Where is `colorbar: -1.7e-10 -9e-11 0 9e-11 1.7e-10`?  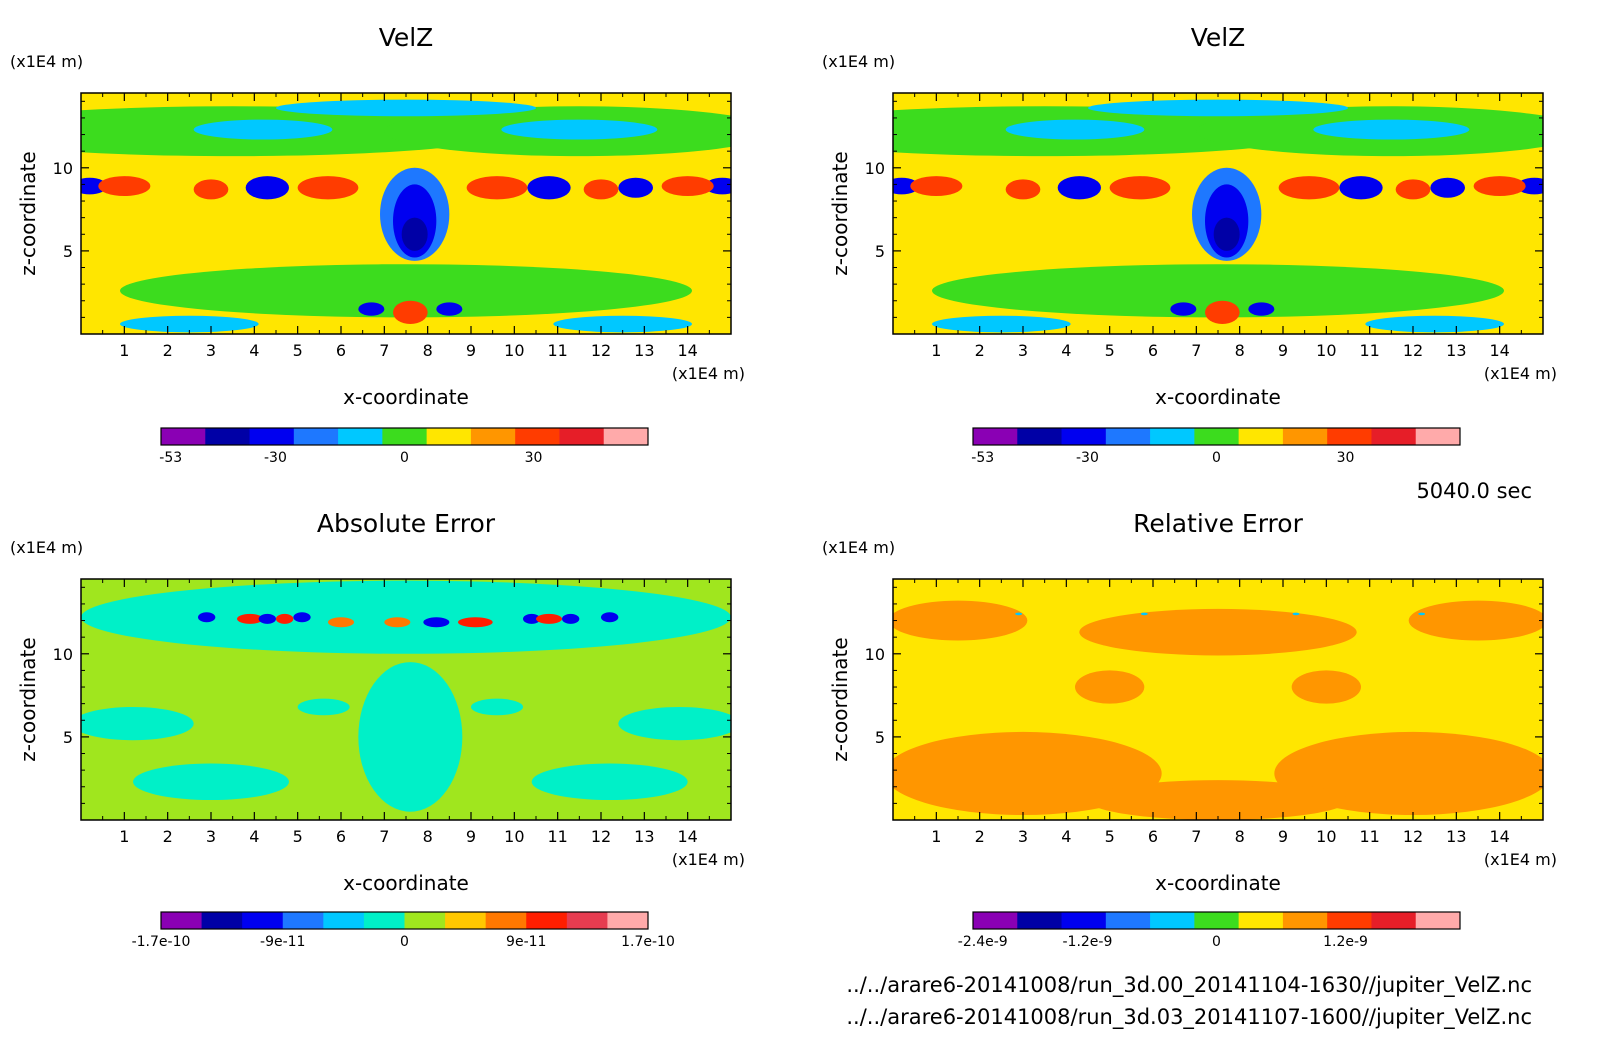
colorbar: -1.7e-10 -9e-11 0 9e-11 1.7e-10 is located at coordinates (403, 930).